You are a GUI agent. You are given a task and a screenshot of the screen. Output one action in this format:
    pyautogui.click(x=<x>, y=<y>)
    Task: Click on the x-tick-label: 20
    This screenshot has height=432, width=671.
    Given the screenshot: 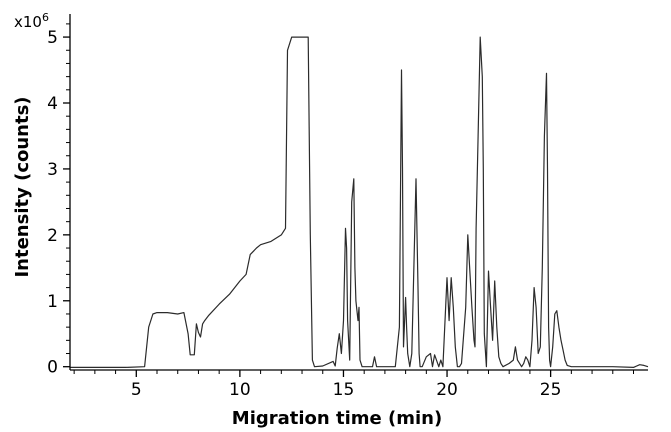 What is the action you would take?
    pyautogui.click(x=447, y=390)
    